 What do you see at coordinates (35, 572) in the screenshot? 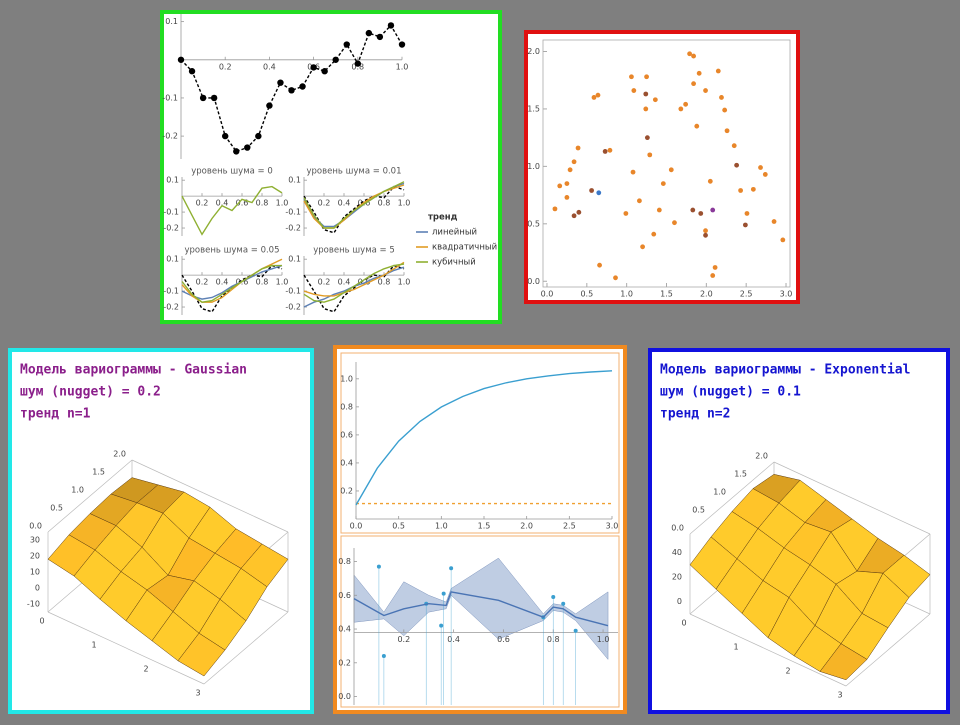
I see `z-tick-label: 10` at bounding box center [35, 572].